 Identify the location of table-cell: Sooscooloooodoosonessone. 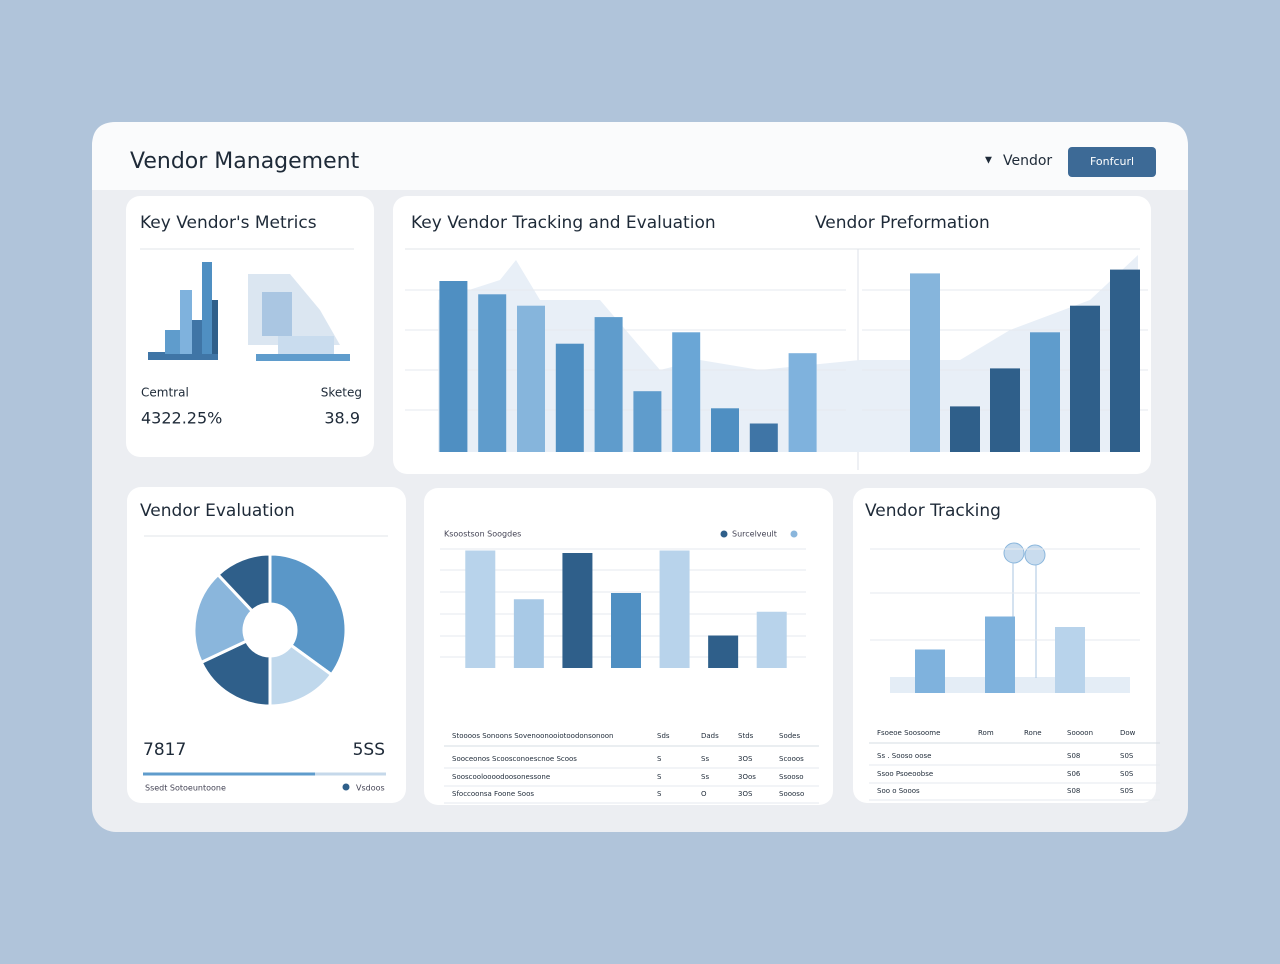
(501, 777).